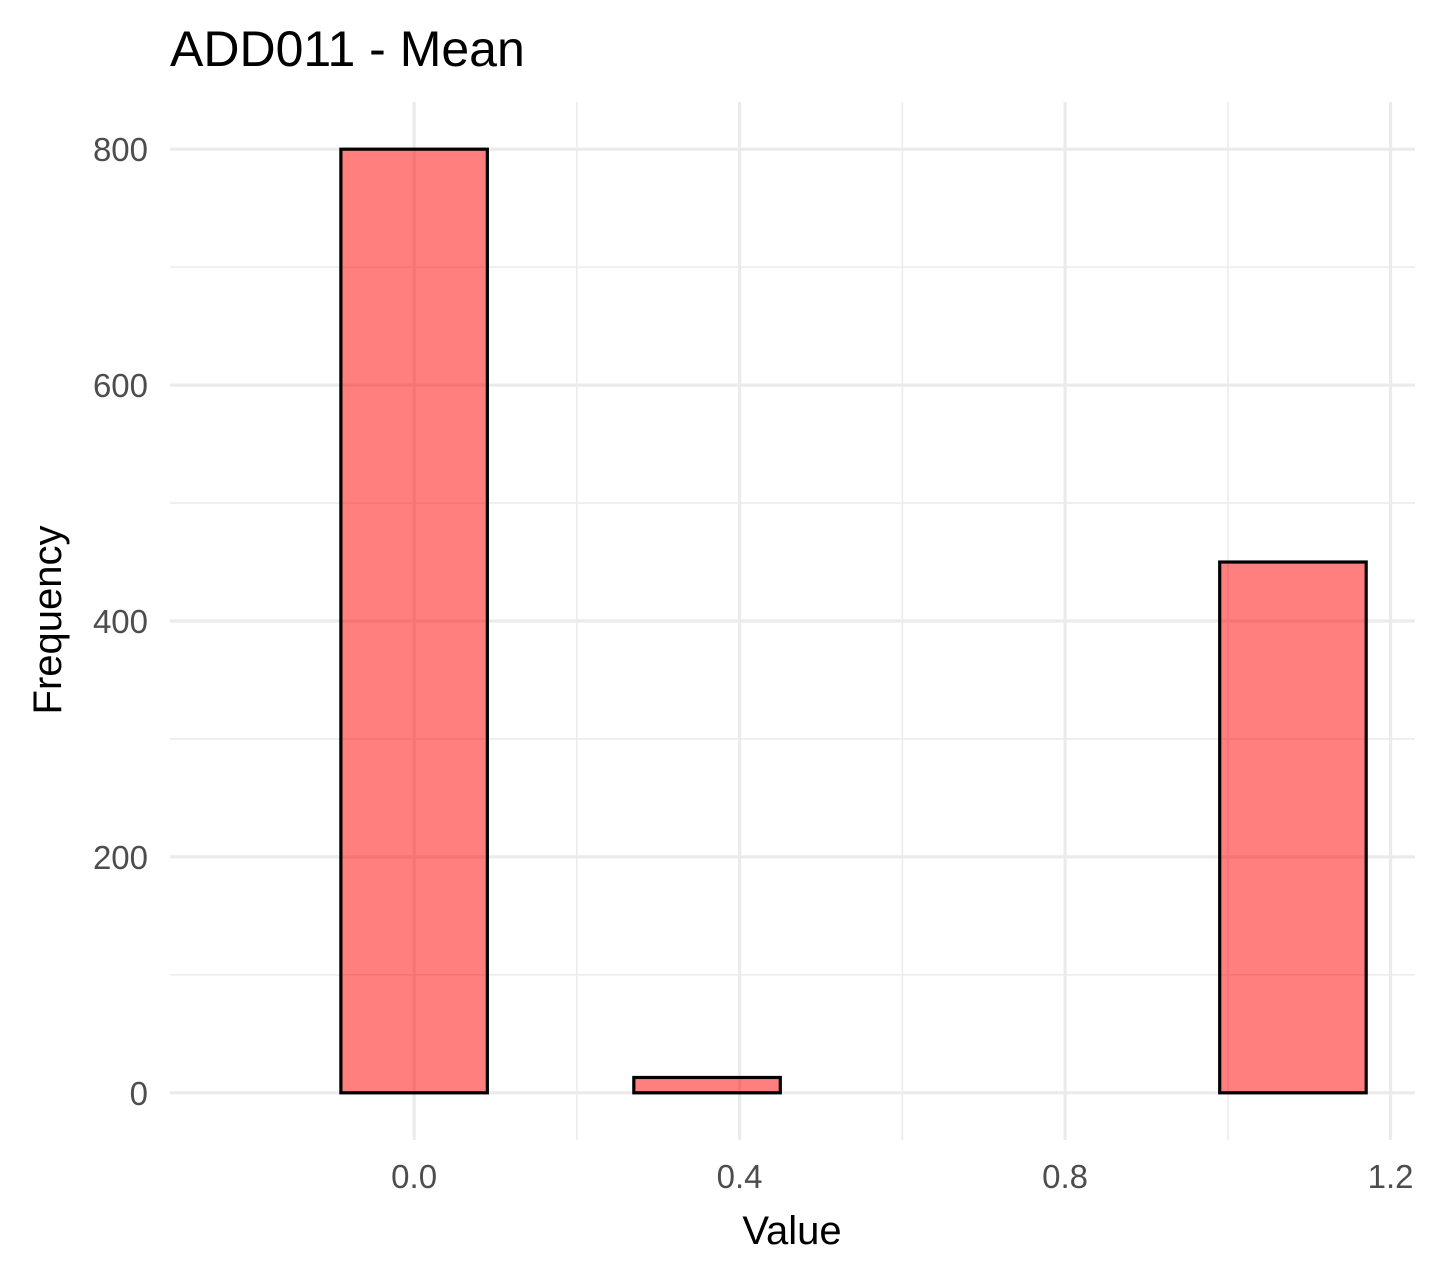  Describe the element at coordinates (139, 1093) in the screenshot. I see `y-tick-label: 0` at that location.